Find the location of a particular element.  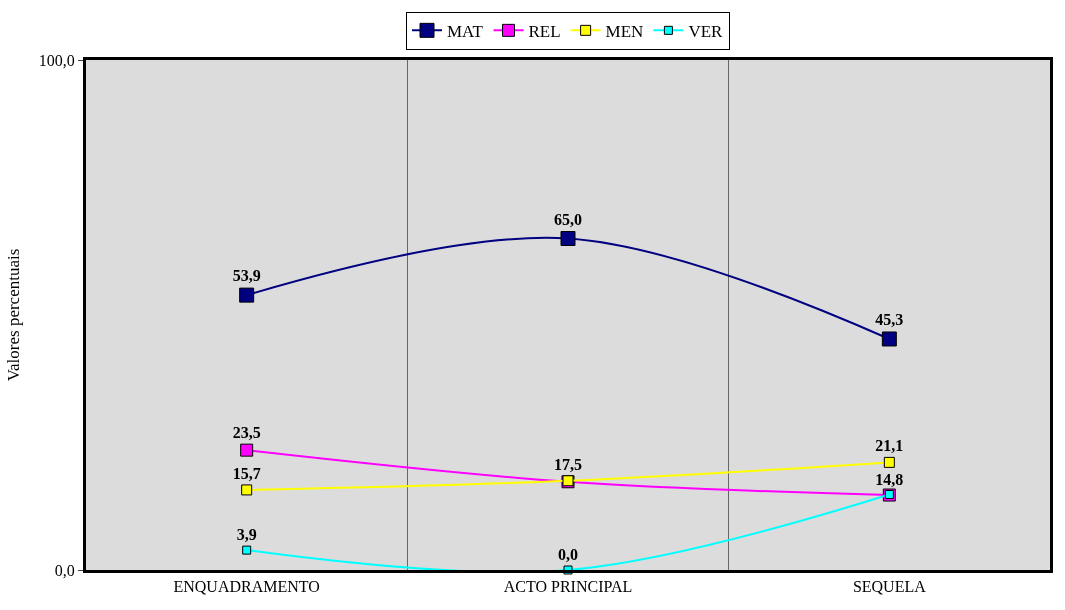

data-label: 45,3 is located at coordinates (889, 320).